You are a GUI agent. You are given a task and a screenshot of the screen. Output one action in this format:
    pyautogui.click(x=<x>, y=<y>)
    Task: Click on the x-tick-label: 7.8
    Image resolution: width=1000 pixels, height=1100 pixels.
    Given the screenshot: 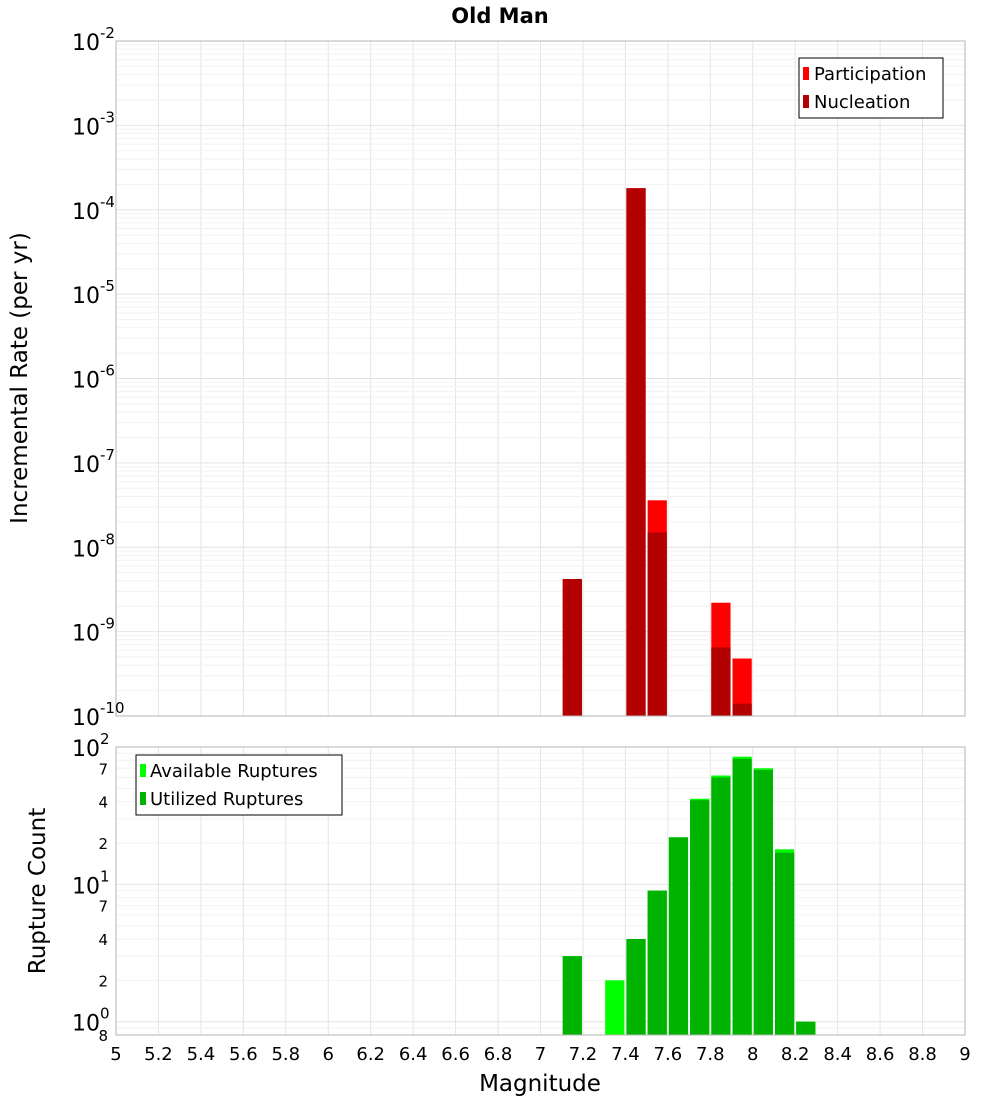 What is the action you would take?
    pyautogui.click(x=710, y=1054)
    